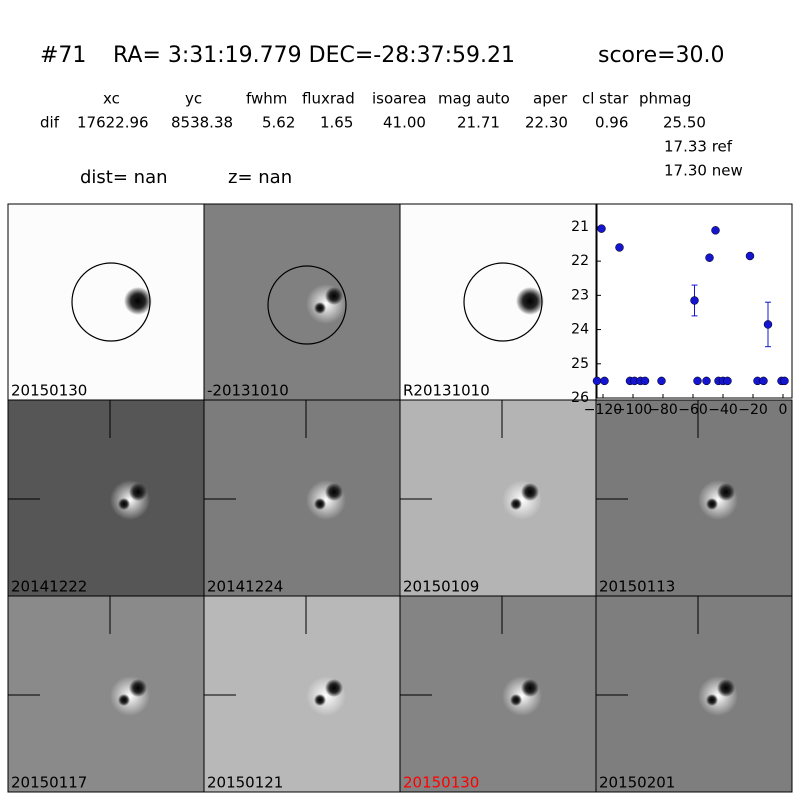 Image resolution: width=800 pixels, height=800 pixels. I want to click on cell: 25.50, so click(684, 123).